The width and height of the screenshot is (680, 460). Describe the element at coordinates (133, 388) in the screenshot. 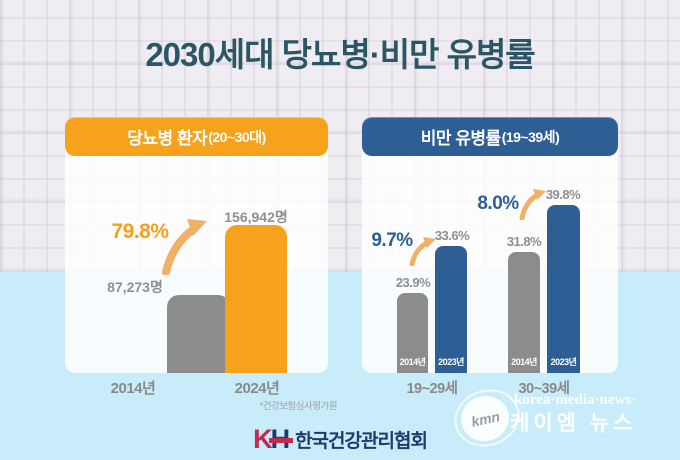

I see `diabetes-axis-label-2014: 2014년` at that location.